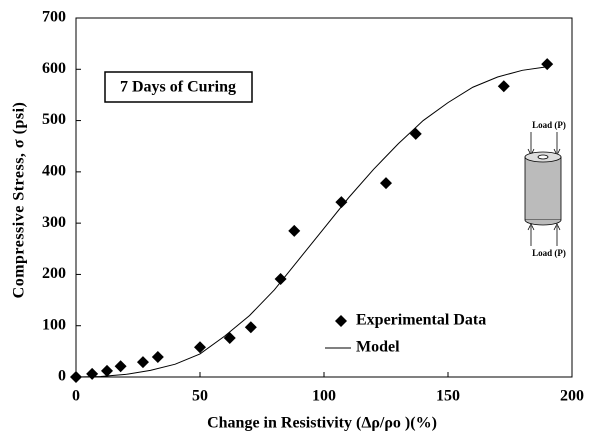 This screenshot has width=589, height=446. I want to click on y-tick-label: 700, so click(54, 17).